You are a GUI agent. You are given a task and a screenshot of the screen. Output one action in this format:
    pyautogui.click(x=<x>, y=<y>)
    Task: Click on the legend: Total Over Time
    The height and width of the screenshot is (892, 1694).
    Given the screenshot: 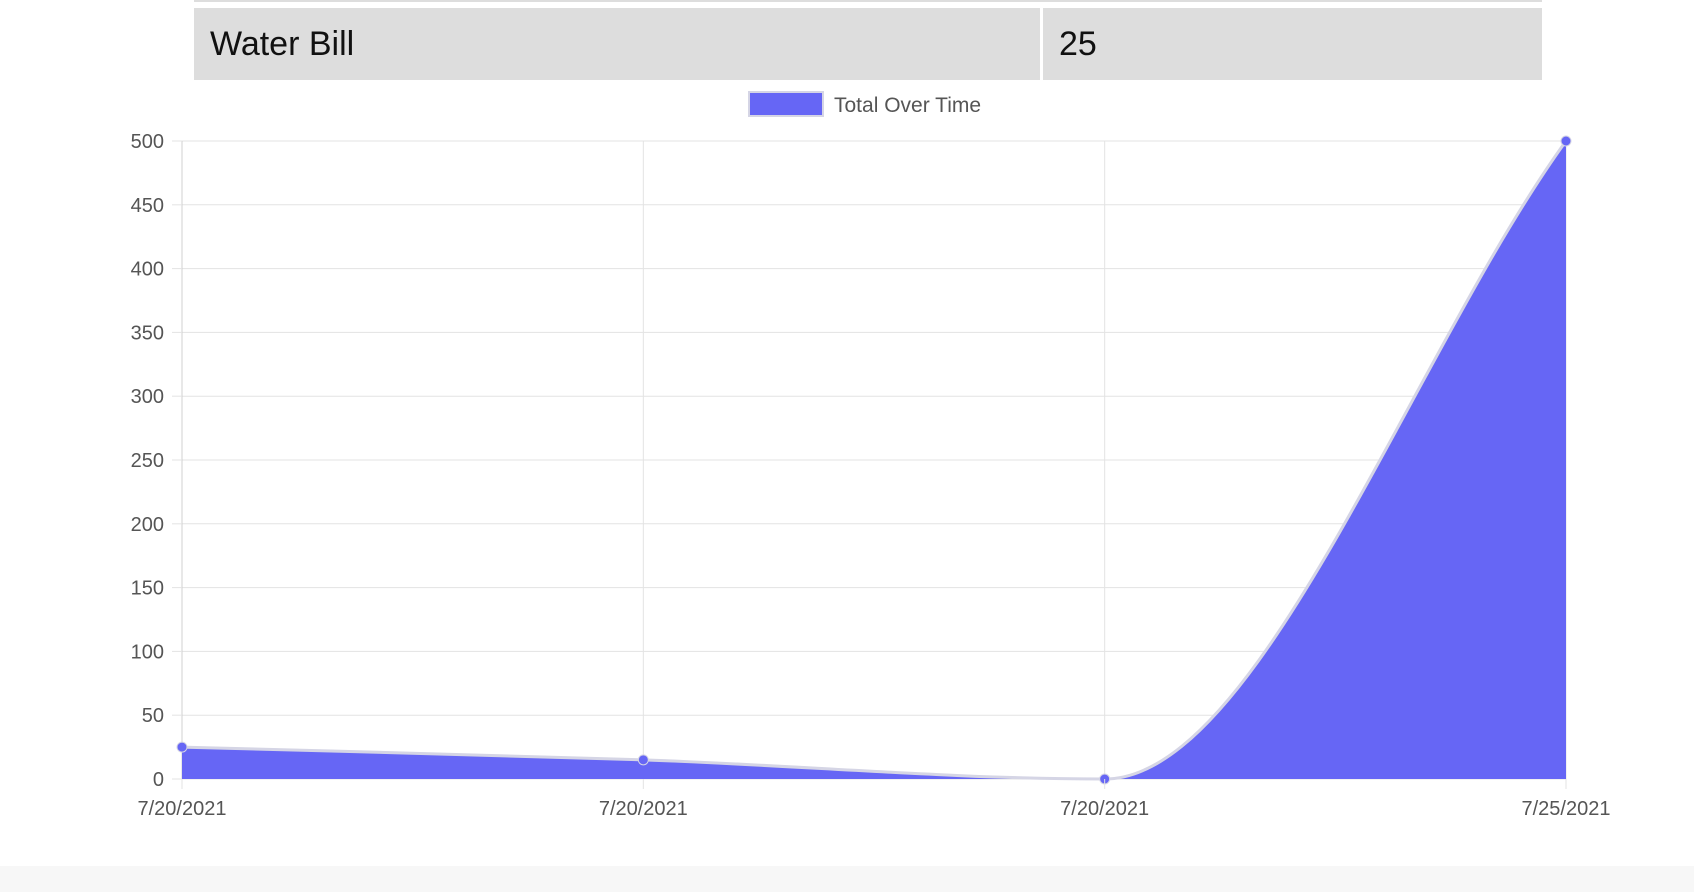 What is the action you would take?
    pyautogui.click(x=864, y=104)
    